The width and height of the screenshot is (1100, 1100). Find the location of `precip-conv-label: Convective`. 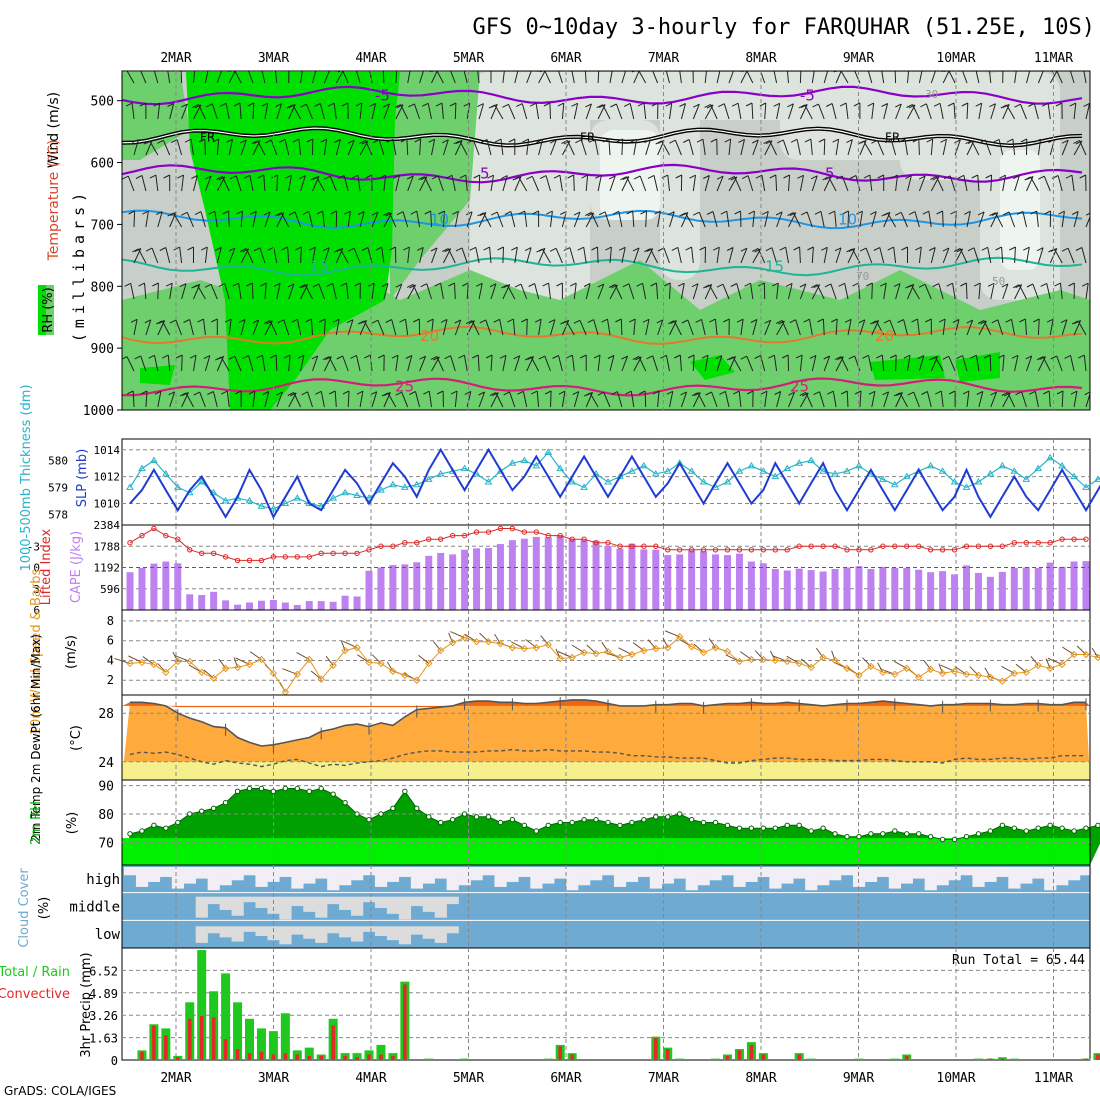

precip-conv-label: Convective is located at coordinates (35, 994).